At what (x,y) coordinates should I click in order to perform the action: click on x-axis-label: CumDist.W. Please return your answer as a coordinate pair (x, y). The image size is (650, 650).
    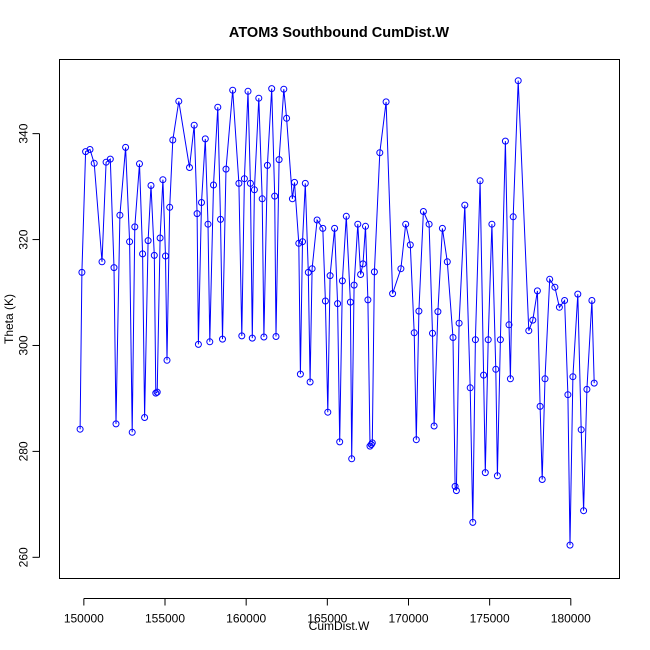
    Looking at the image, I should click on (339, 626).